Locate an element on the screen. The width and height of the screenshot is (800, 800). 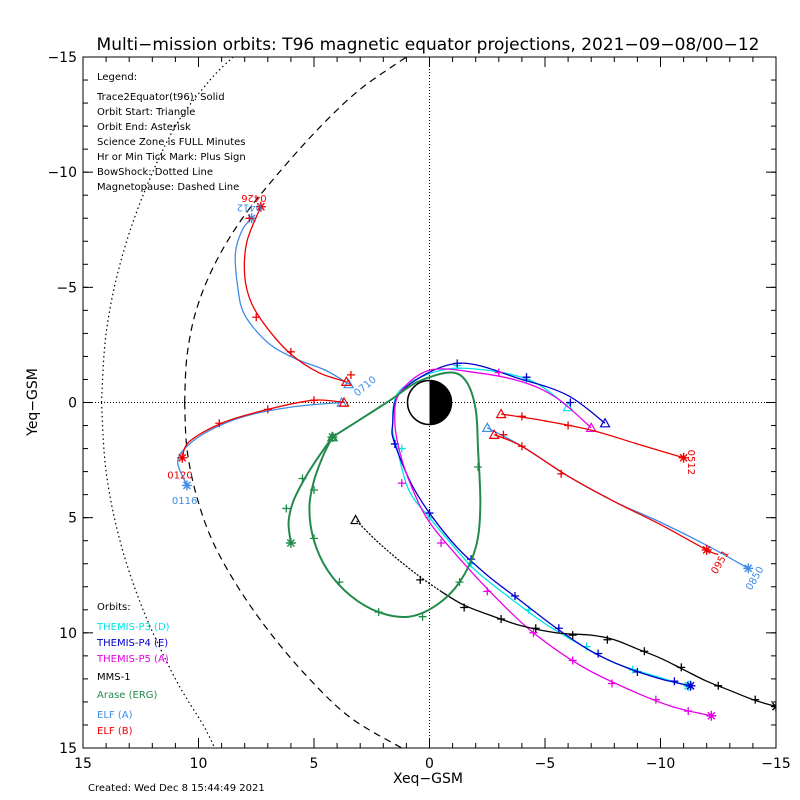
time-label: 0426 is located at coordinates (253, 197).